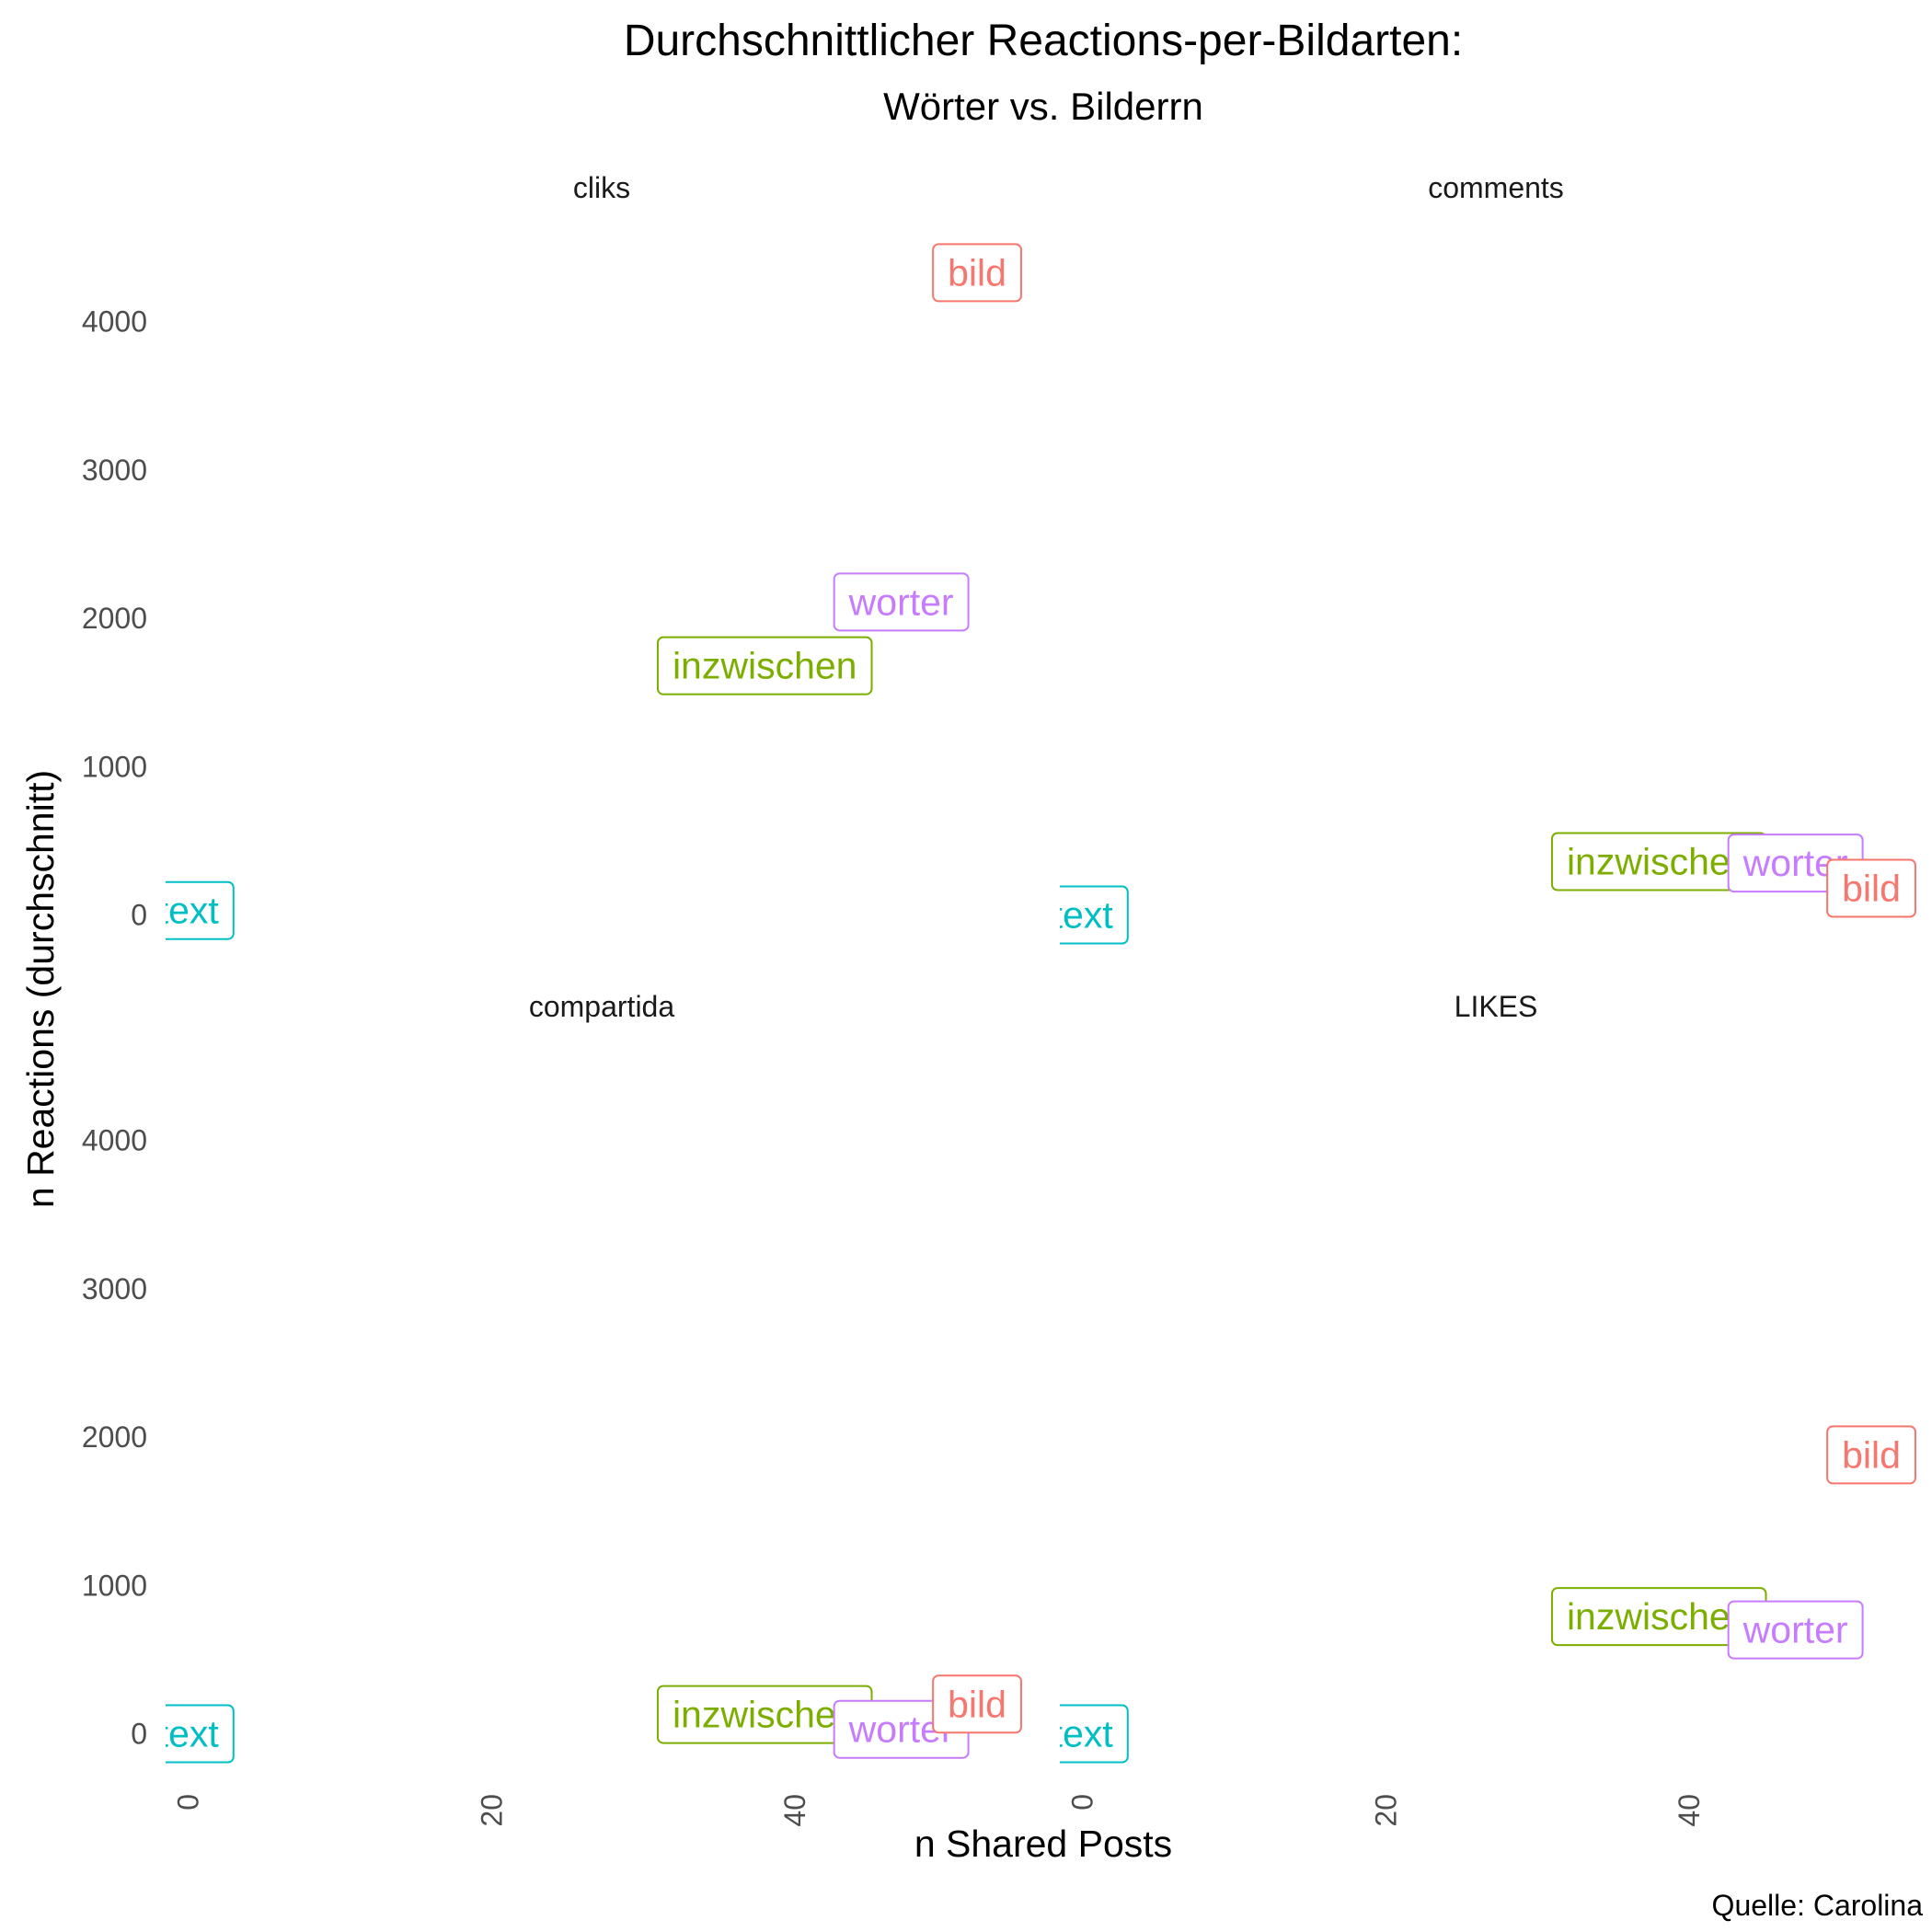 The height and width of the screenshot is (1932, 1932). Describe the element at coordinates (1043, 106) in the screenshot. I see `chart-subtitle: Wörter vs. Bilderrn` at that location.